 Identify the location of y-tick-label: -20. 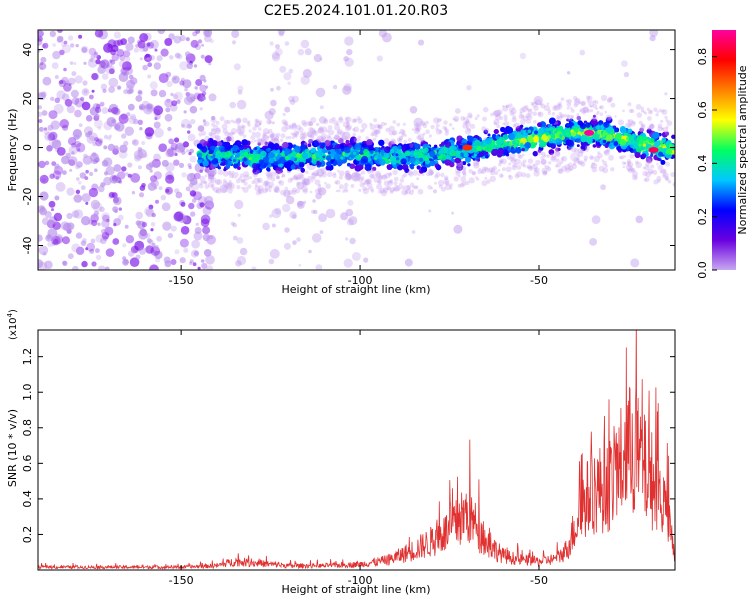
(27, 197).